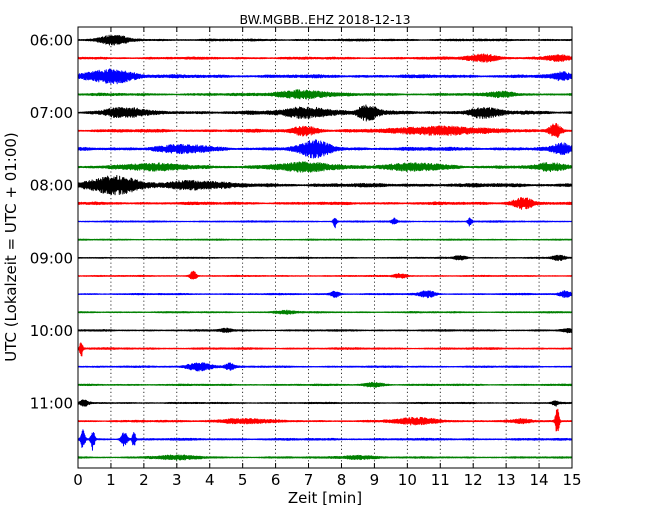 The height and width of the screenshot is (520, 650). Describe the element at coordinates (473, 480) in the screenshot. I see `x-tick-label: 12` at that location.